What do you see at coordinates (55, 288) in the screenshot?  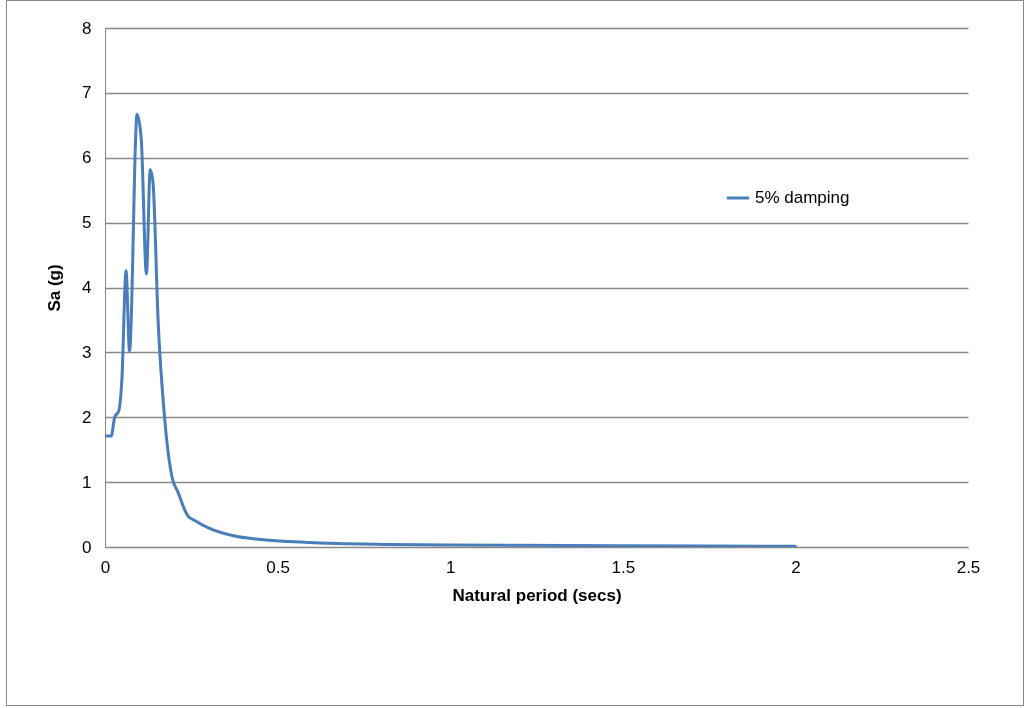 I see `y-axis-title: Sa (g)` at bounding box center [55, 288].